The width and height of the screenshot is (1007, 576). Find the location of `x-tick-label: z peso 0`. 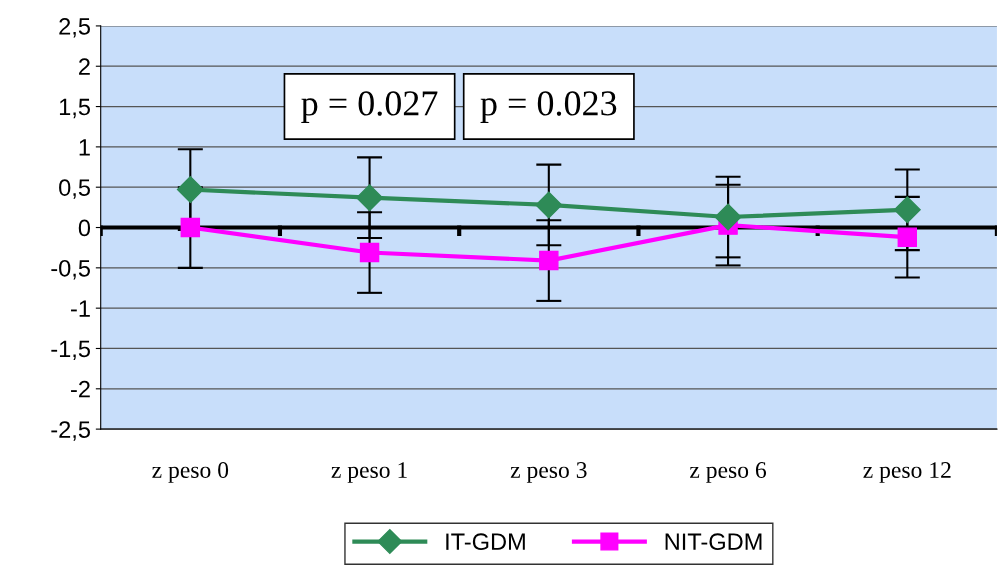

x-tick-label: z peso 0 is located at coordinates (190, 472).